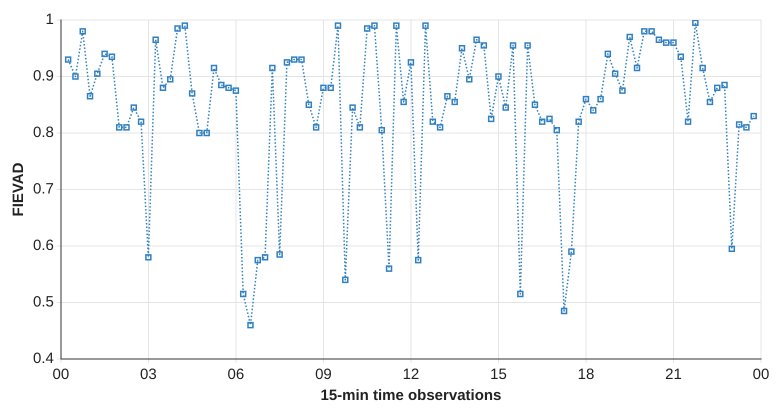  I want to click on y-tick-label: 0.9, so click(43, 76).